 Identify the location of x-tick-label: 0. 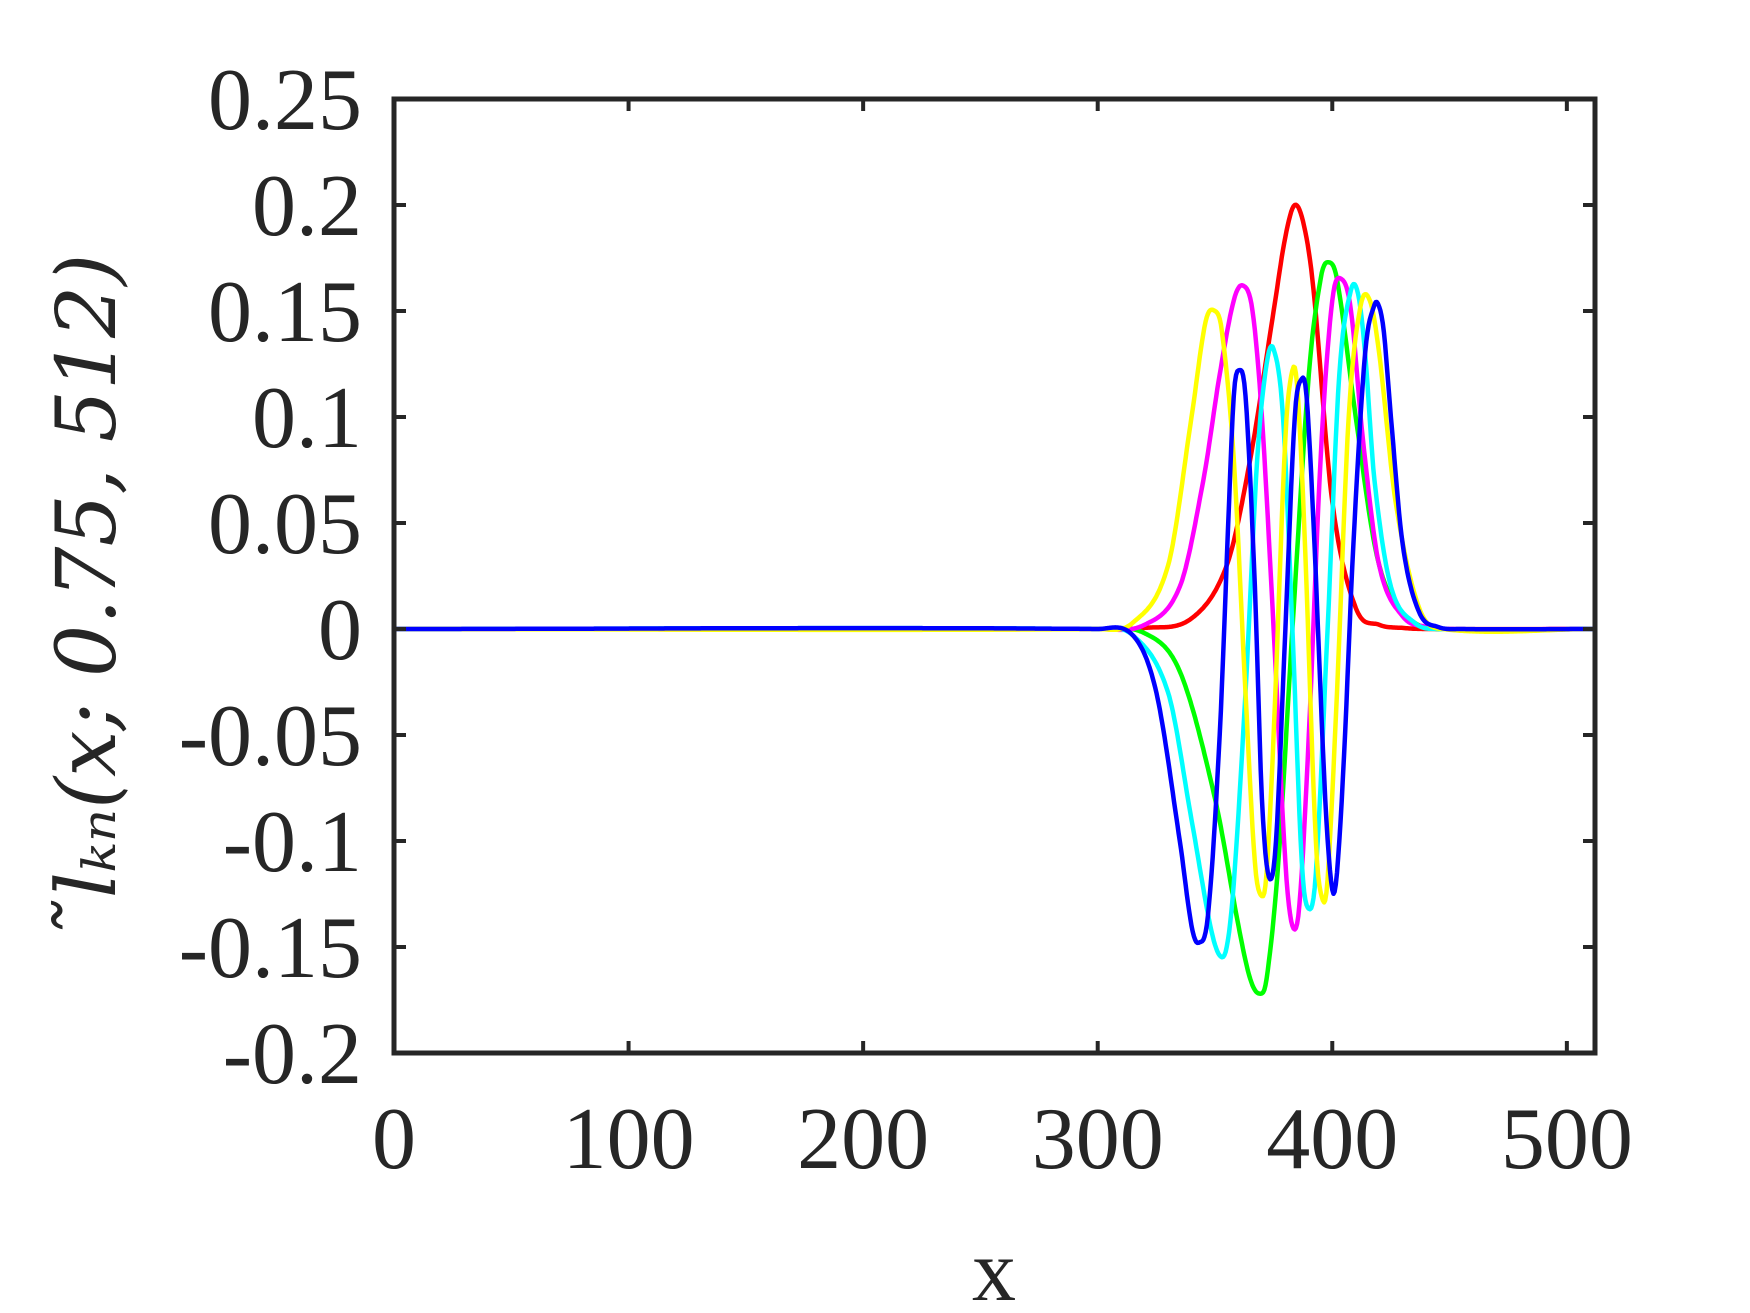
(394, 1139).